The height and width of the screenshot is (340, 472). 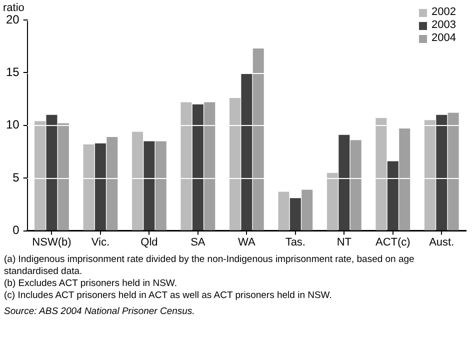 I want to click on x-tick-label: Qld, so click(x=149, y=242).